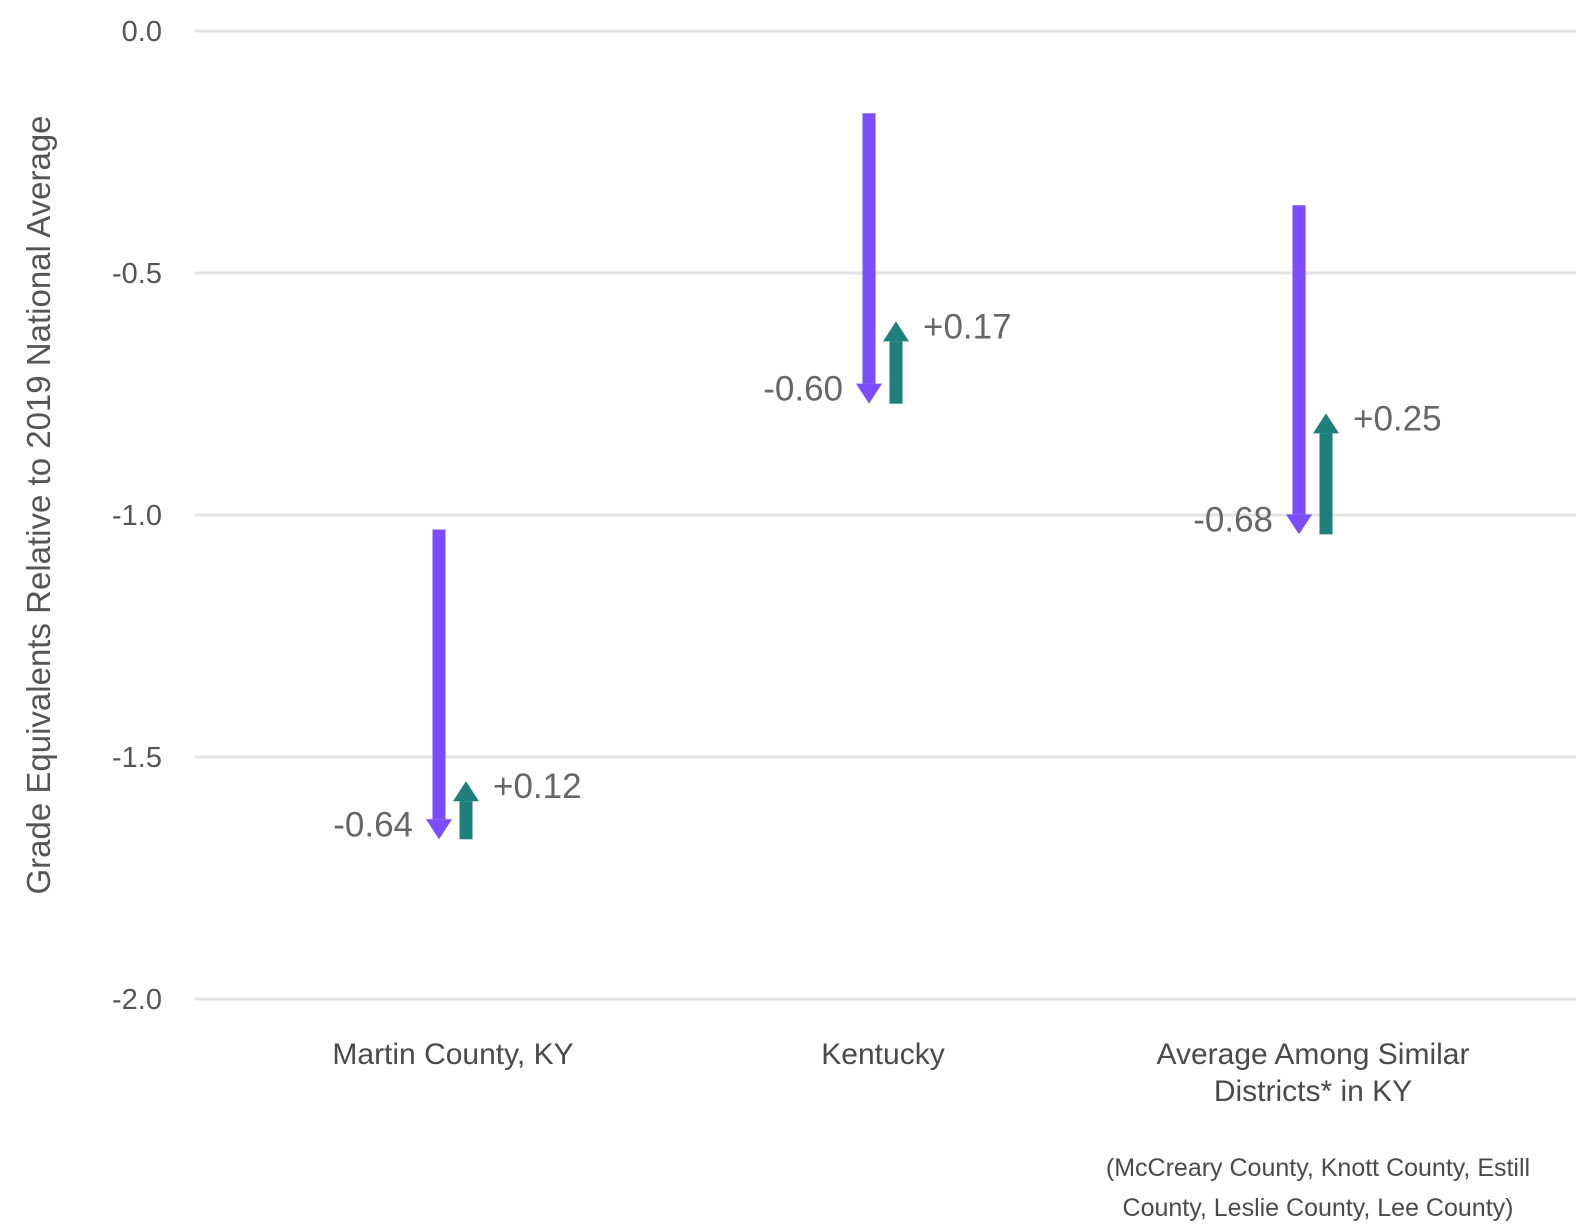  Describe the element at coordinates (1397, 418) in the screenshot. I see `recovery-data-label: +0.25` at that location.